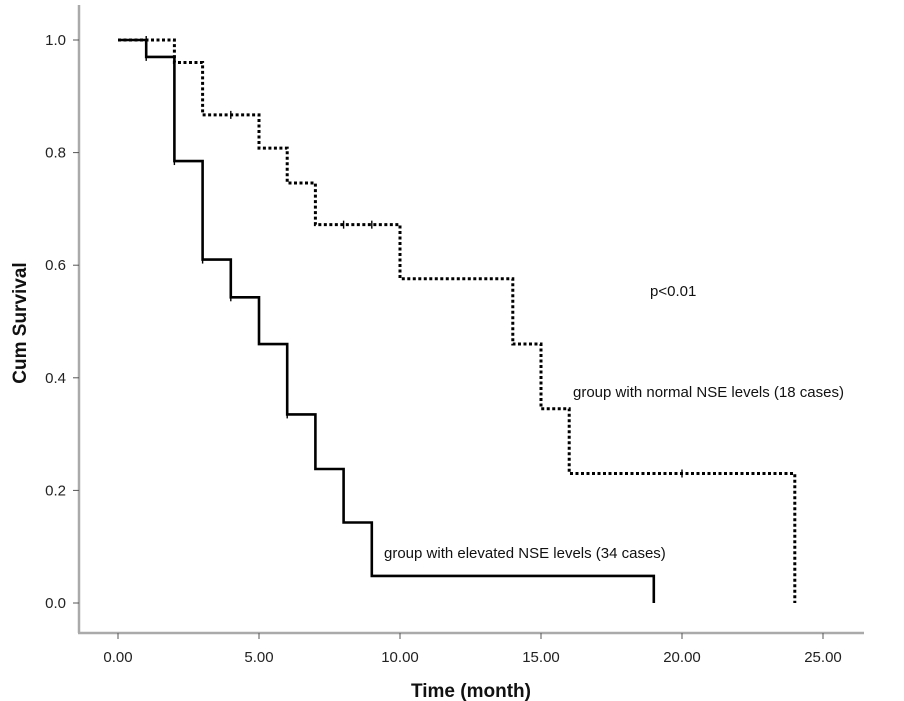 The width and height of the screenshot is (904, 701). Describe the element at coordinates (55, 378) in the screenshot. I see `y-tick-label: 0.4` at that location.